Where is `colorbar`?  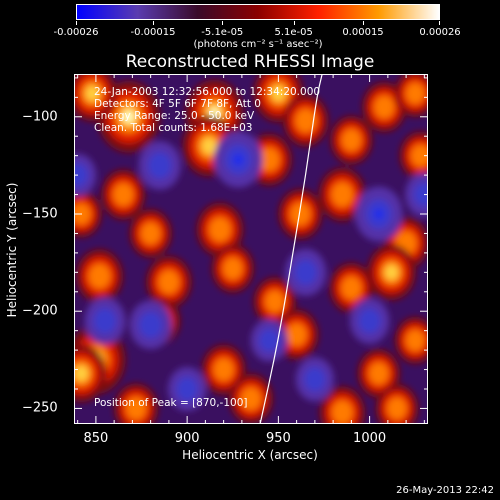 colorbar is located at coordinates (258, 12).